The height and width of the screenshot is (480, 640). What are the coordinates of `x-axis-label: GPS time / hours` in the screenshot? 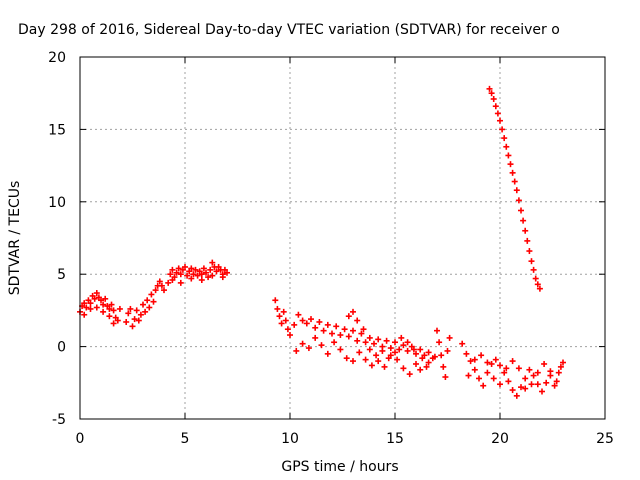 It's located at (339, 467).